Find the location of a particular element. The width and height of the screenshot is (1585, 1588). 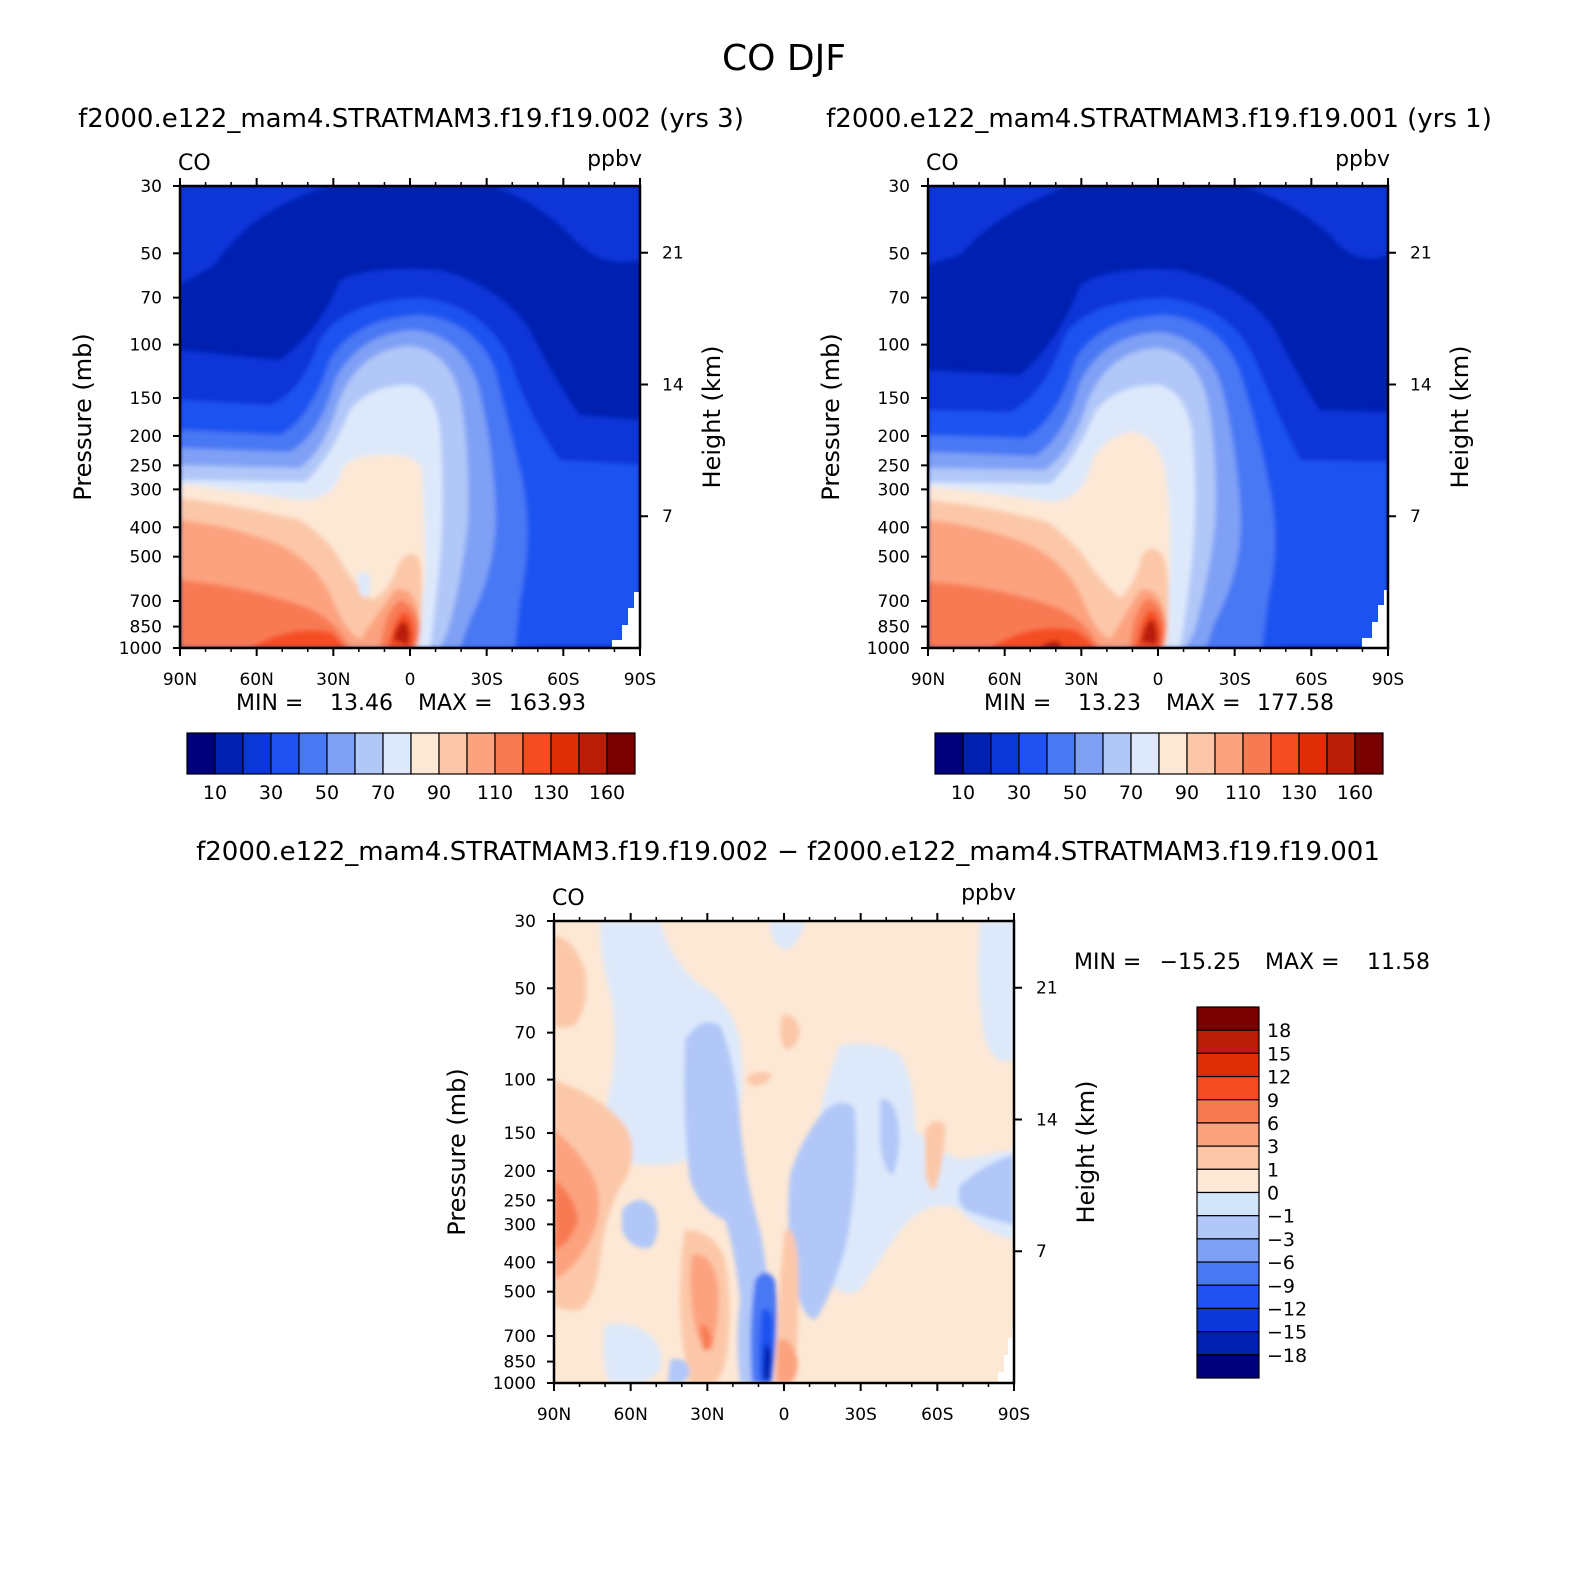

x-tick-label: 30S is located at coordinates (486, 680).